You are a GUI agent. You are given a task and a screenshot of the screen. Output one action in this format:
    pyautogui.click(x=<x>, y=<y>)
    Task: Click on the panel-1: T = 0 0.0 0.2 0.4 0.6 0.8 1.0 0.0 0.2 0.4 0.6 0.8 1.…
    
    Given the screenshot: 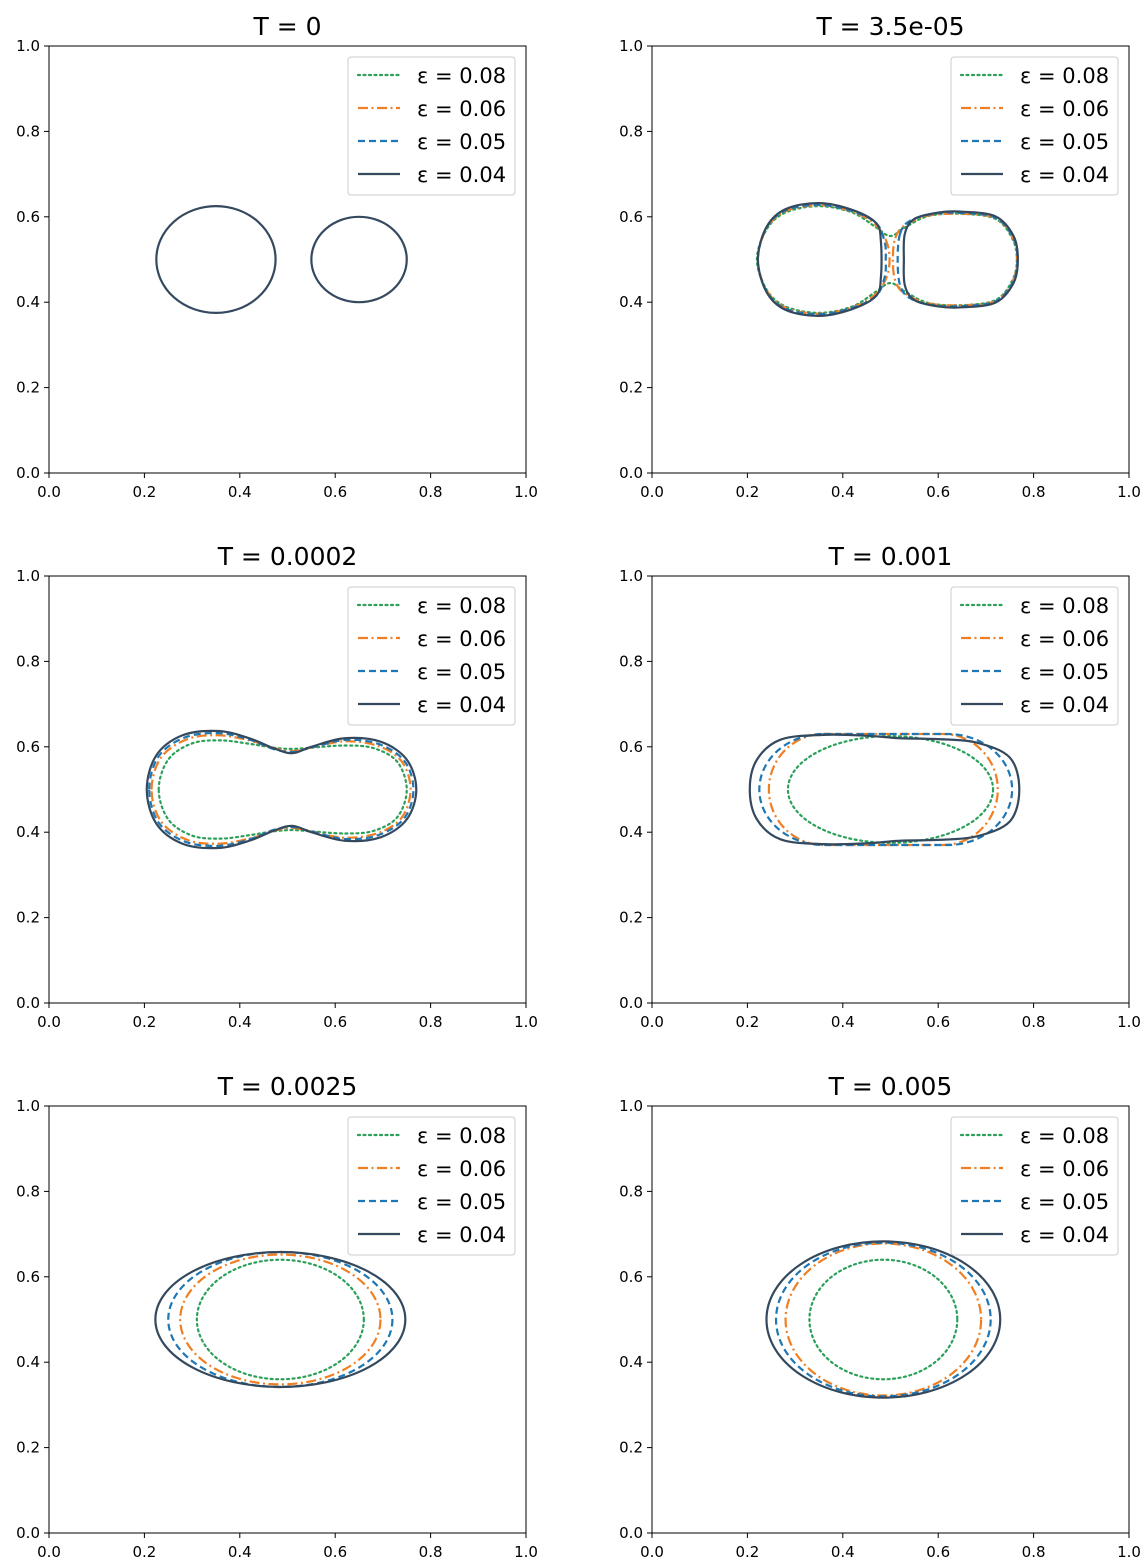 What is the action you would take?
    pyautogui.click(x=277, y=256)
    